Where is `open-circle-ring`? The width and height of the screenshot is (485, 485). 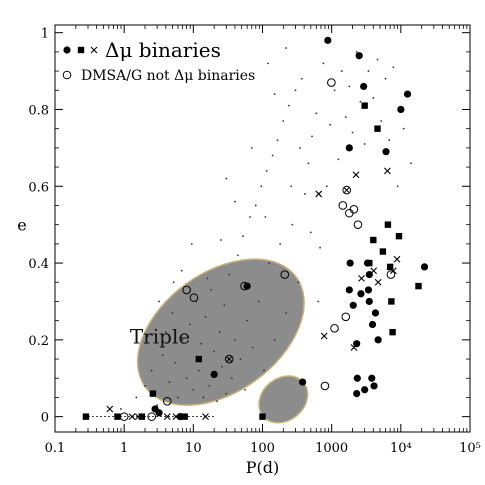 open-circle-ring is located at coordinates (229, 359).